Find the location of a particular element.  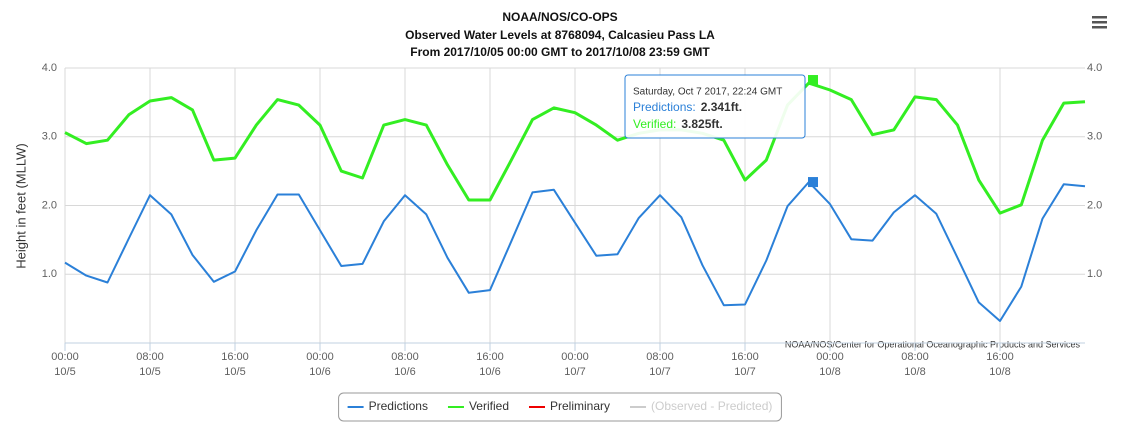

y-axis-title: Height in feet (MLLW) is located at coordinates (20, 205).